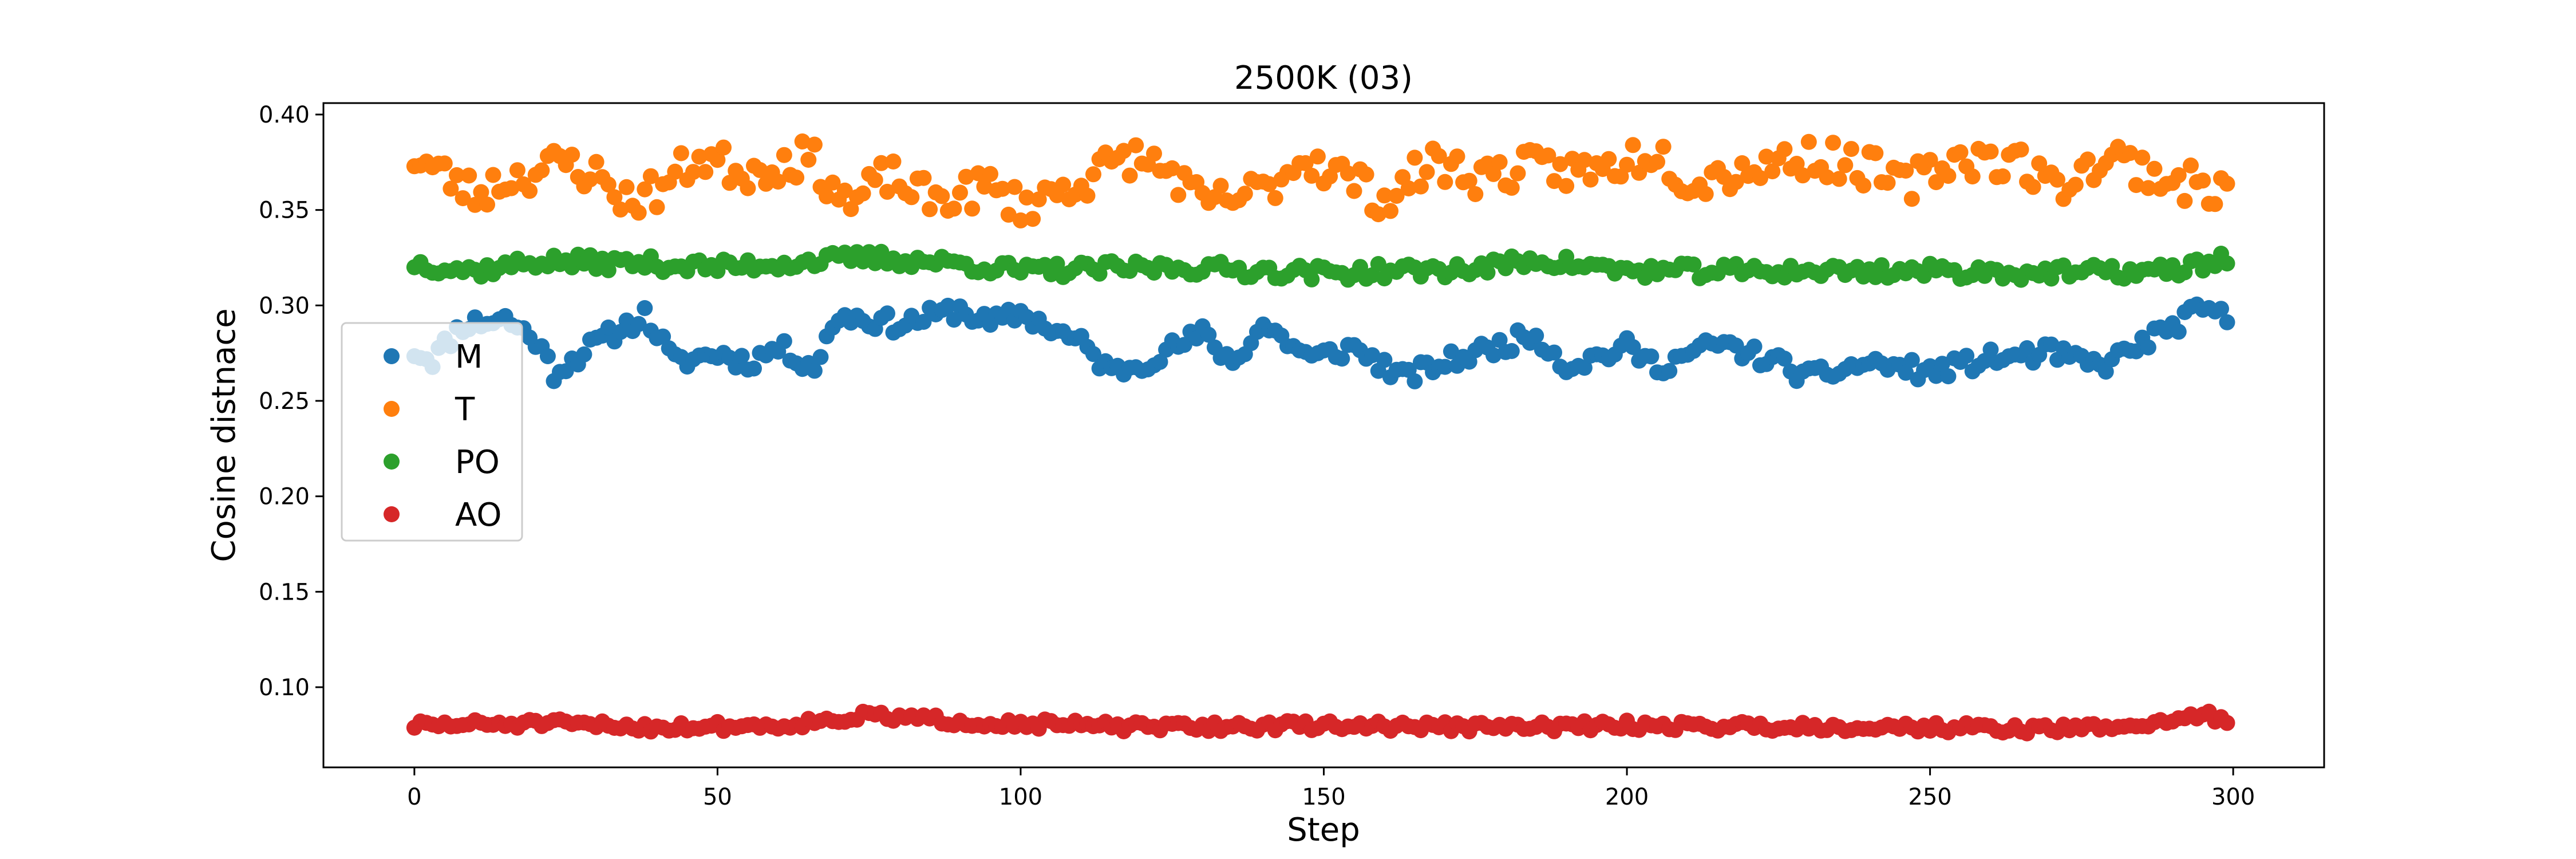 The height and width of the screenshot is (859, 2576). What do you see at coordinates (284, 401) in the screenshot?
I see `y-tick-label: 0.25` at bounding box center [284, 401].